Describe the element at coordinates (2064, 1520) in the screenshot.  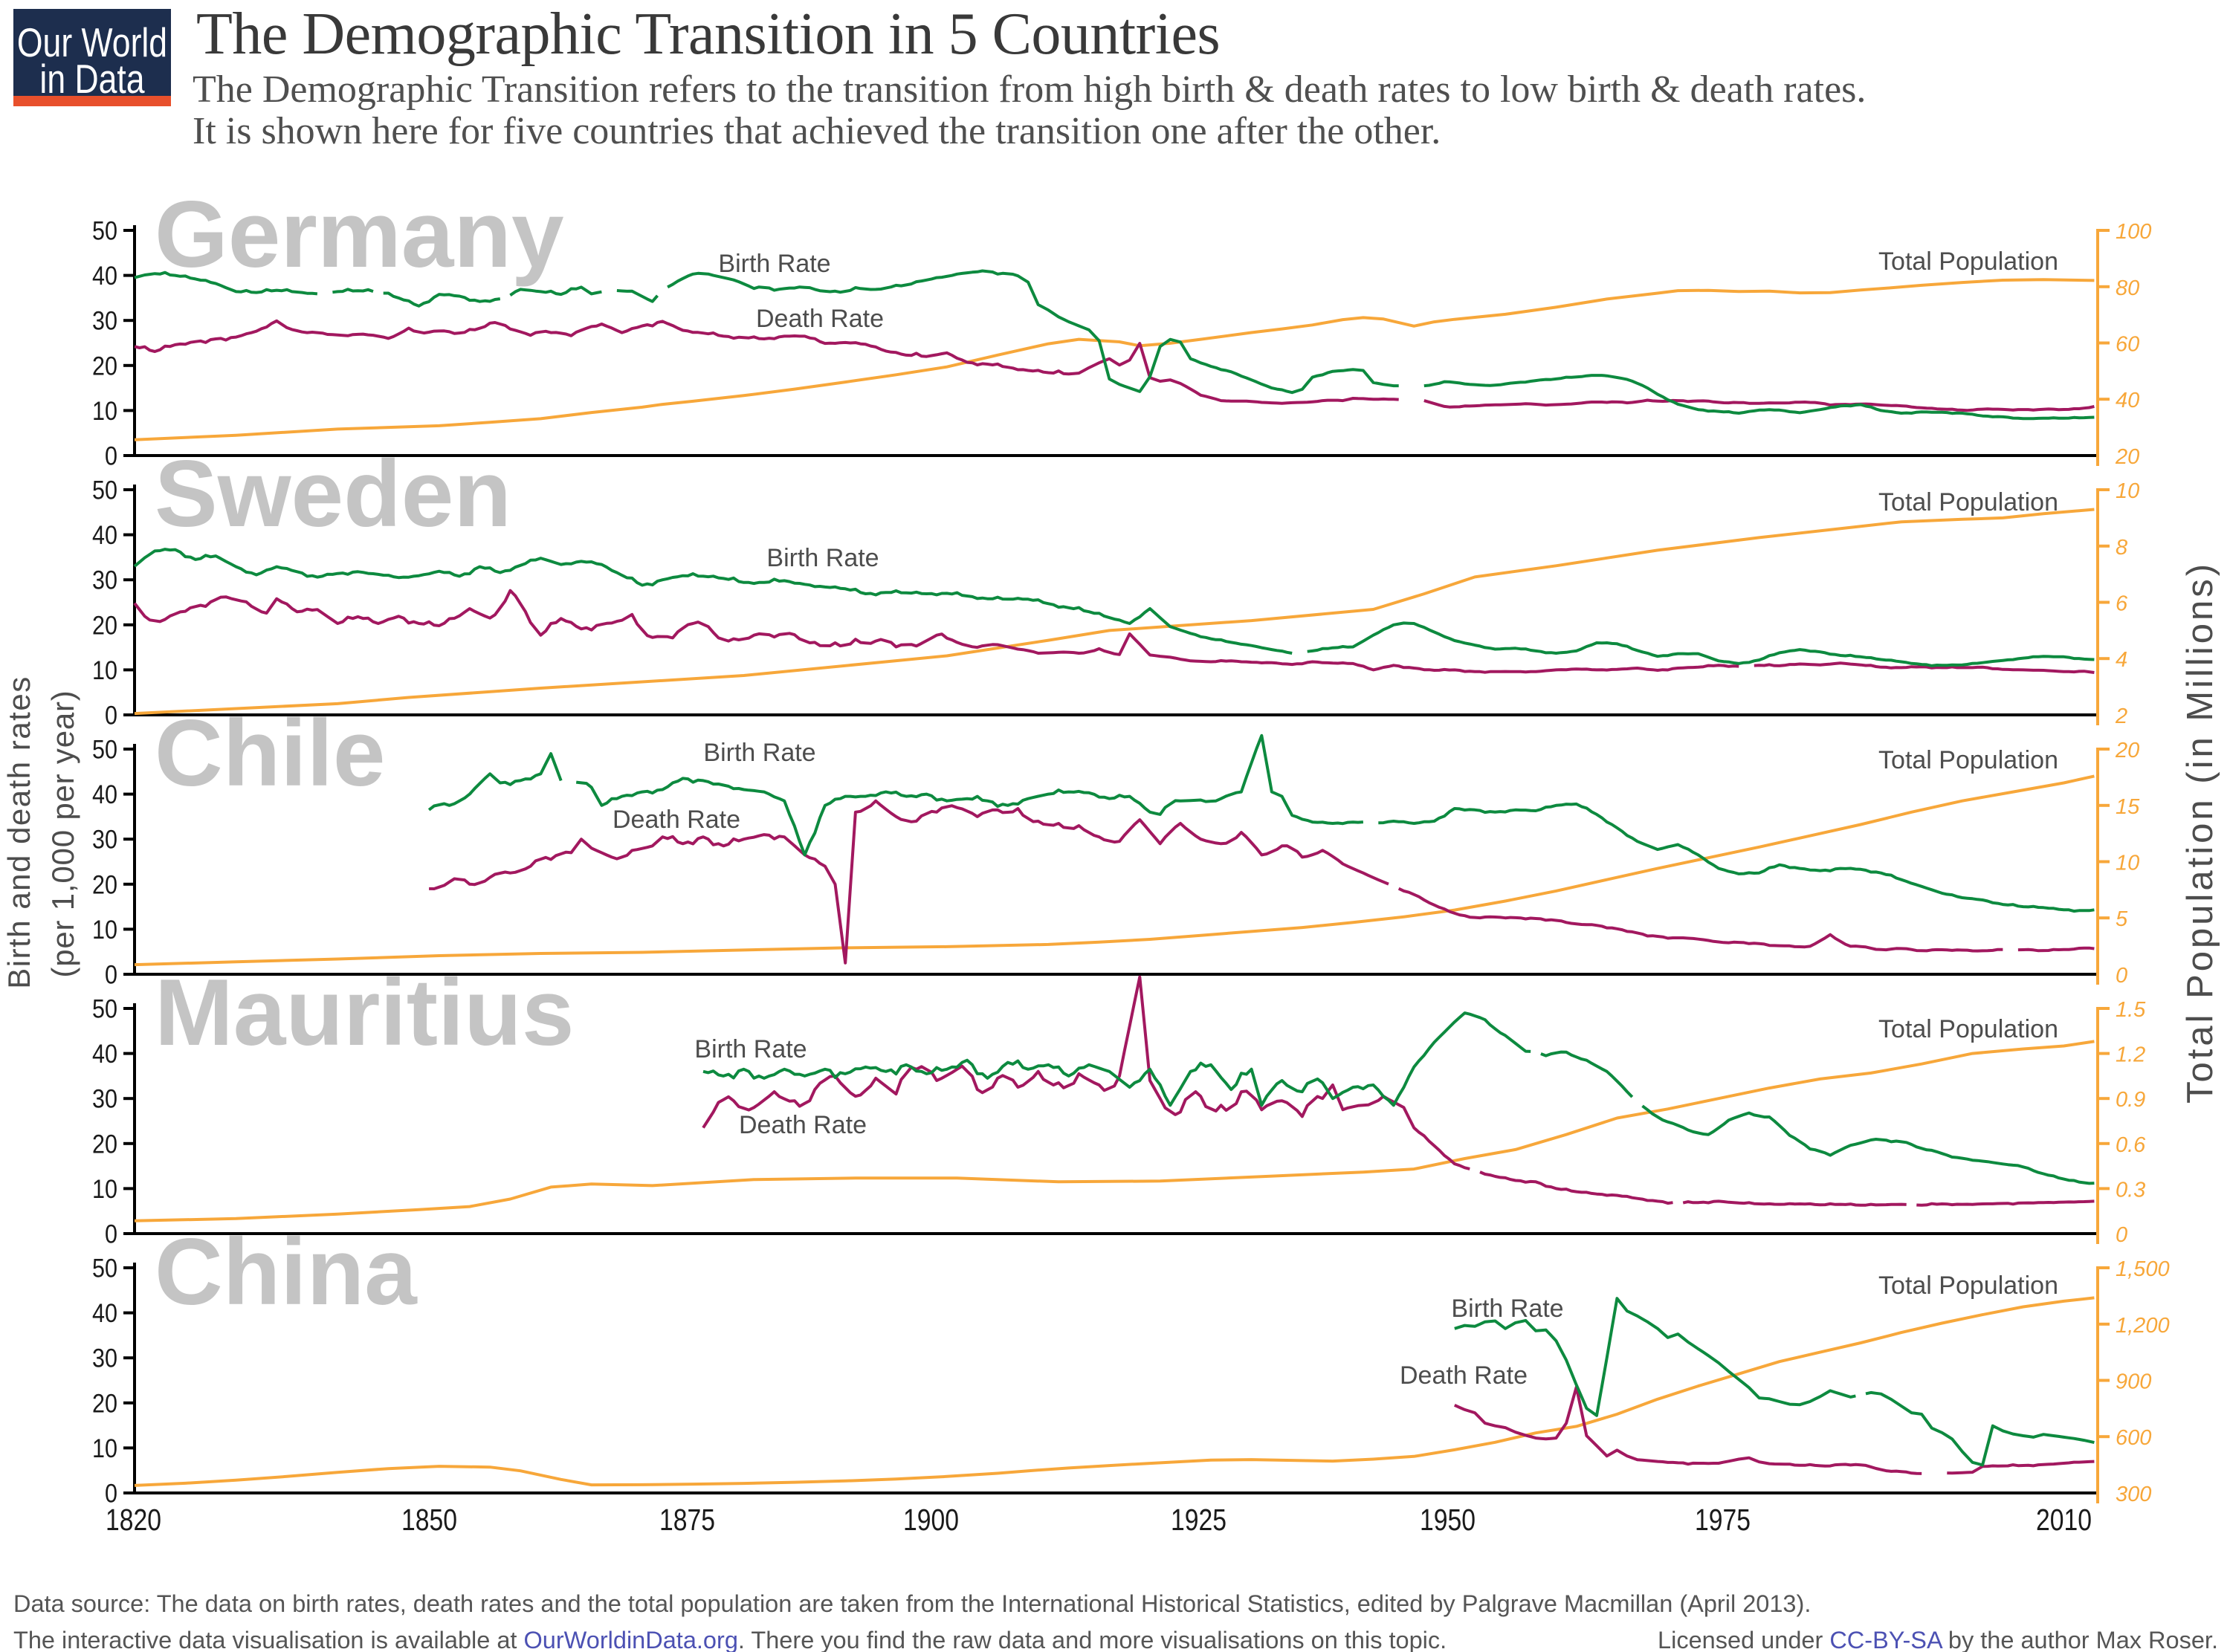
I see `svg-text: 2010` at that location.